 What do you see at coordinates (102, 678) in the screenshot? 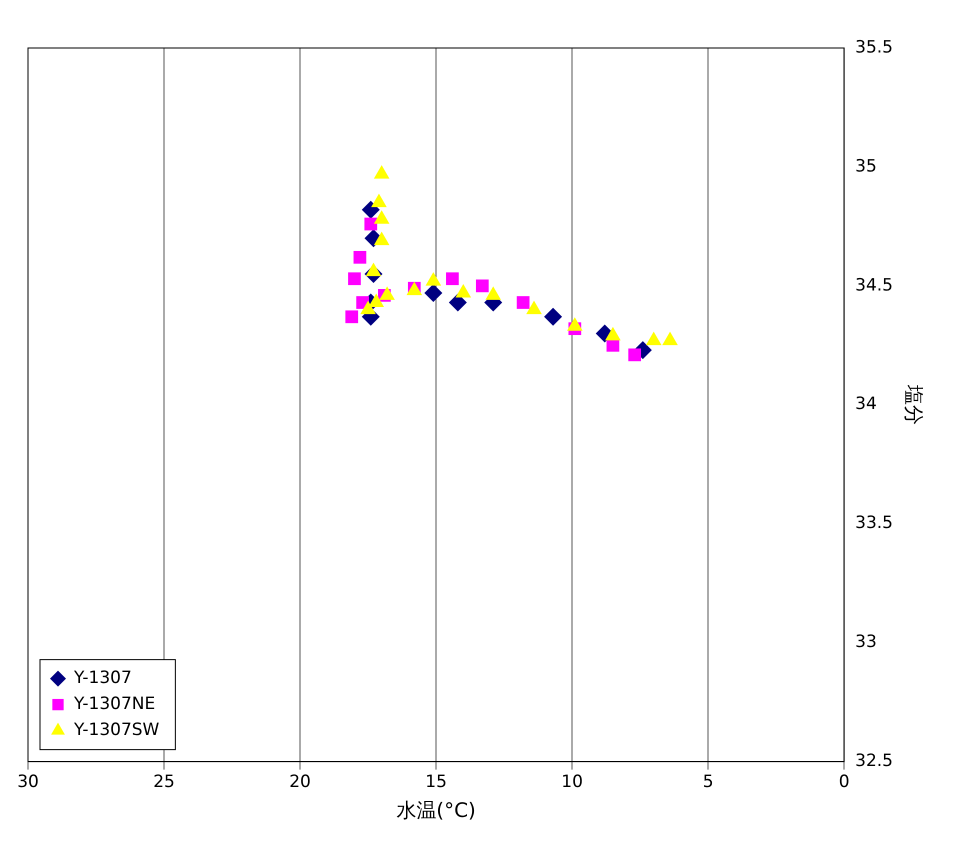
I see `legend-label: Y-1307` at bounding box center [102, 678].